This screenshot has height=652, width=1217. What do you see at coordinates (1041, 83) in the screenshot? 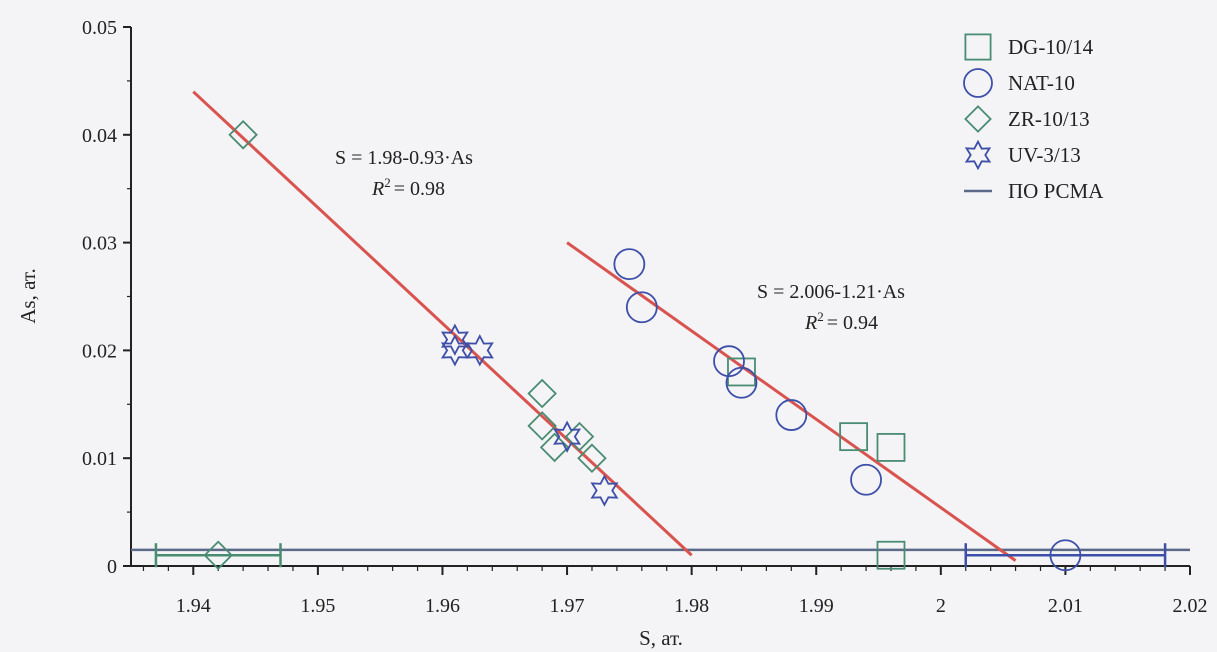
I see `legend-label: NAT-10` at bounding box center [1041, 83].